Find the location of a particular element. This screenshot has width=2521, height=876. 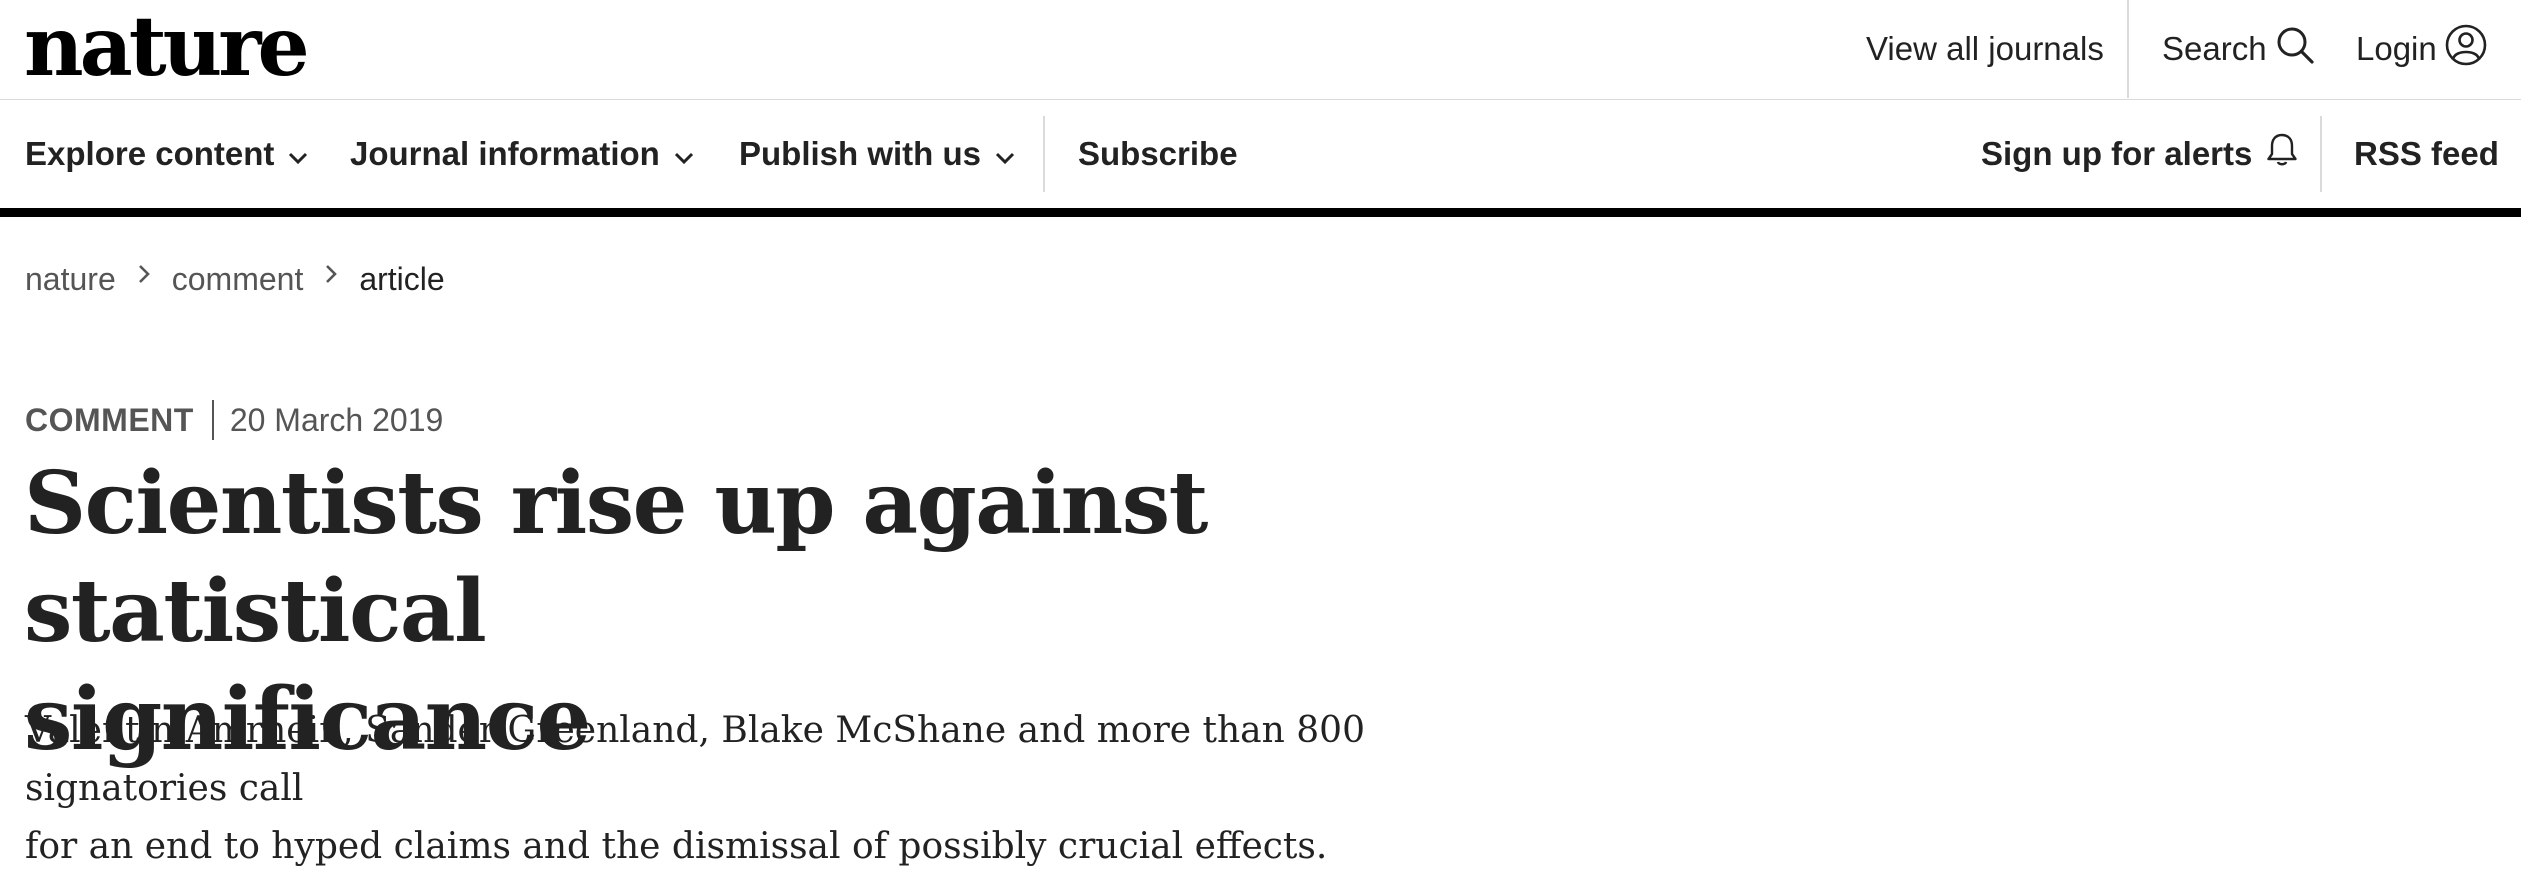

nav-journal-information: Journal information is located at coordinates (522, 154).